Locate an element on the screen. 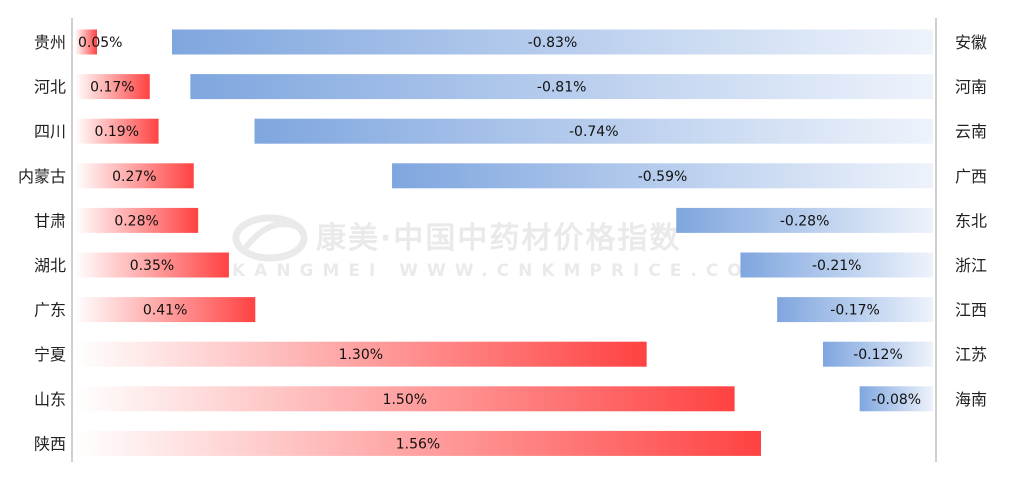 Image resolution: width=1014 pixels, height=483 pixels. rise-category-label: 湖北 is located at coordinates (50, 265).